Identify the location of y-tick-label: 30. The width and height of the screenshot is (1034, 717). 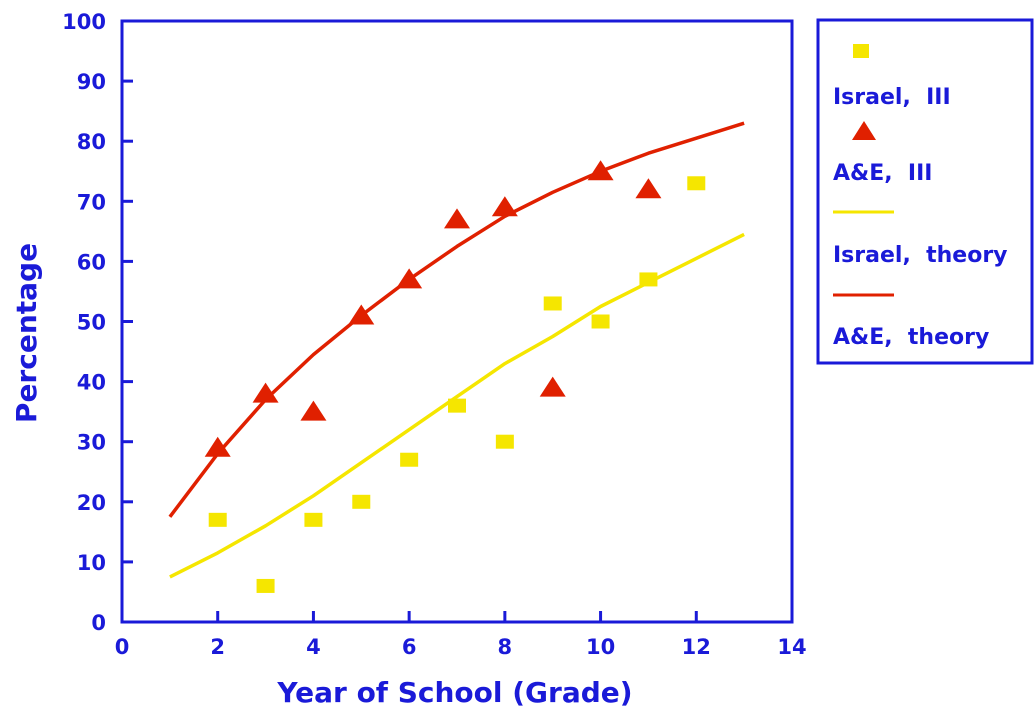
(91, 443).